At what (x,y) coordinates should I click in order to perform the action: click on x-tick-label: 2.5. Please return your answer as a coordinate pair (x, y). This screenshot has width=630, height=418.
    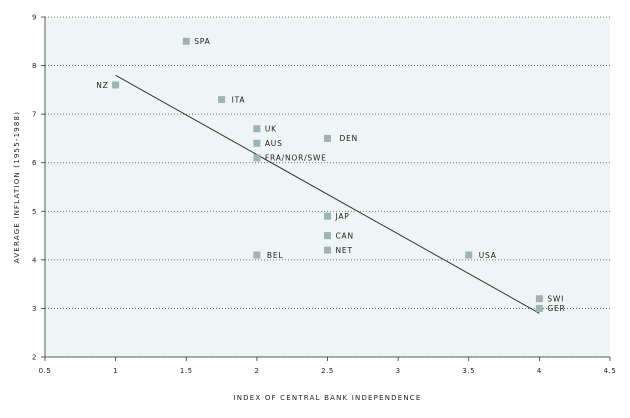
    Looking at the image, I should click on (327, 371).